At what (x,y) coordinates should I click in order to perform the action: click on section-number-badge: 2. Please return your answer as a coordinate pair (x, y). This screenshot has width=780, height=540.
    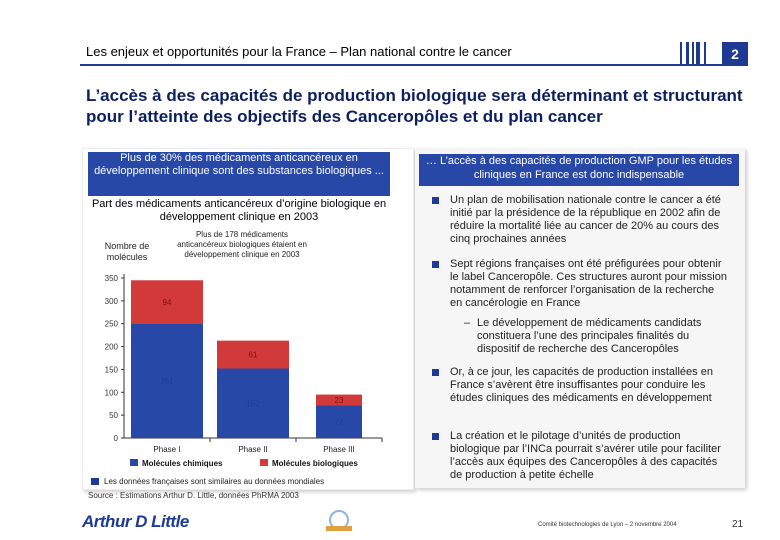
    Looking at the image, I should click on (735, 54).